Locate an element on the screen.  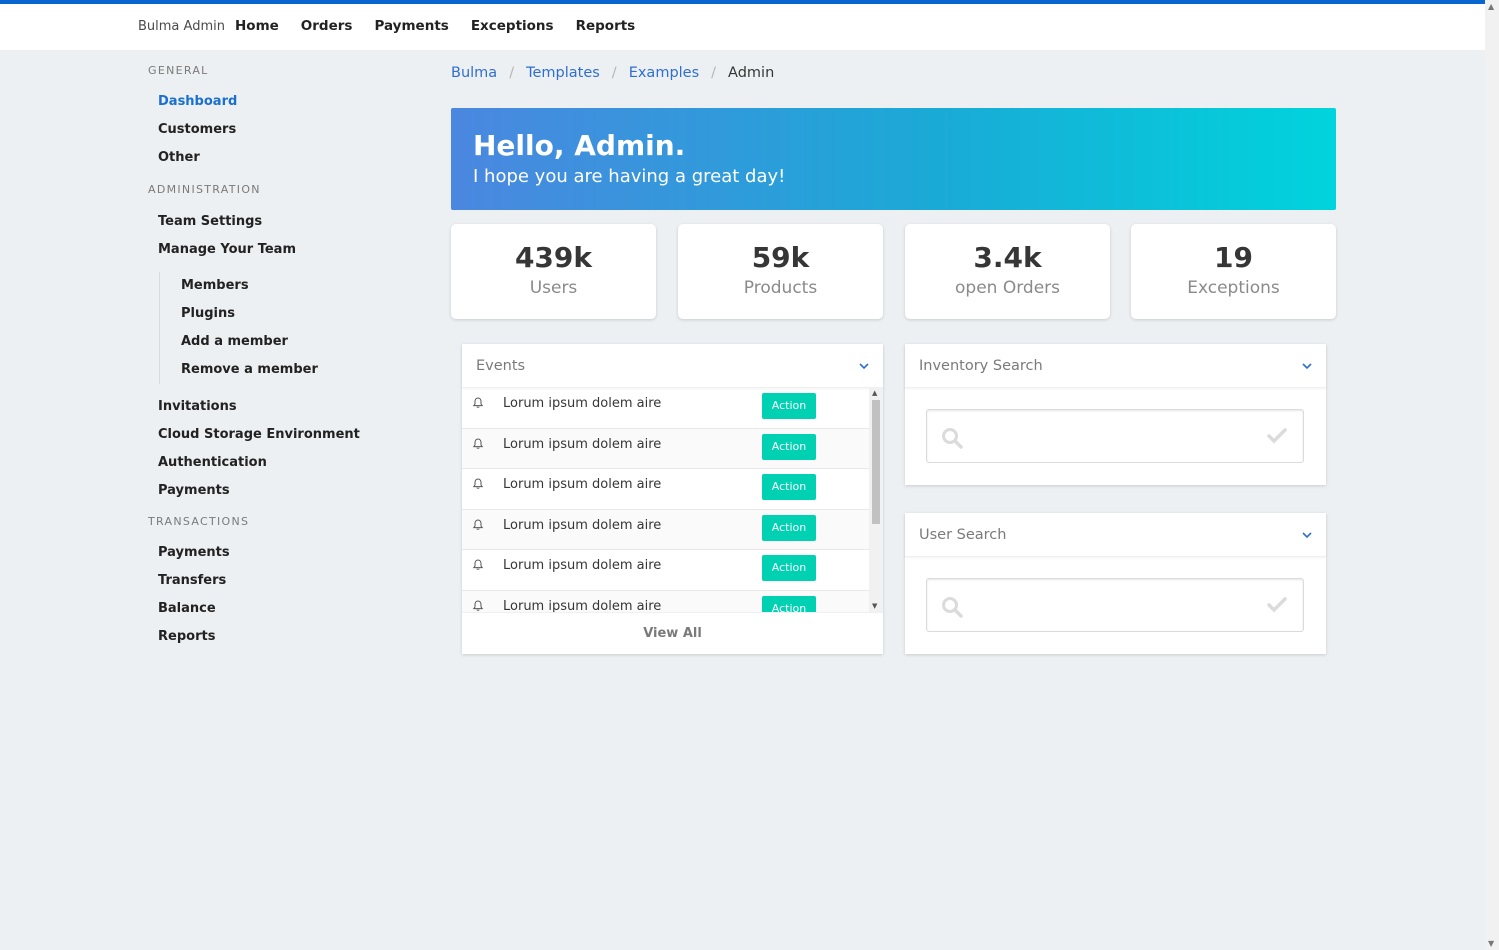
hero-subtitle: I hope you are having a great day! is located at coordinates (629, 176).